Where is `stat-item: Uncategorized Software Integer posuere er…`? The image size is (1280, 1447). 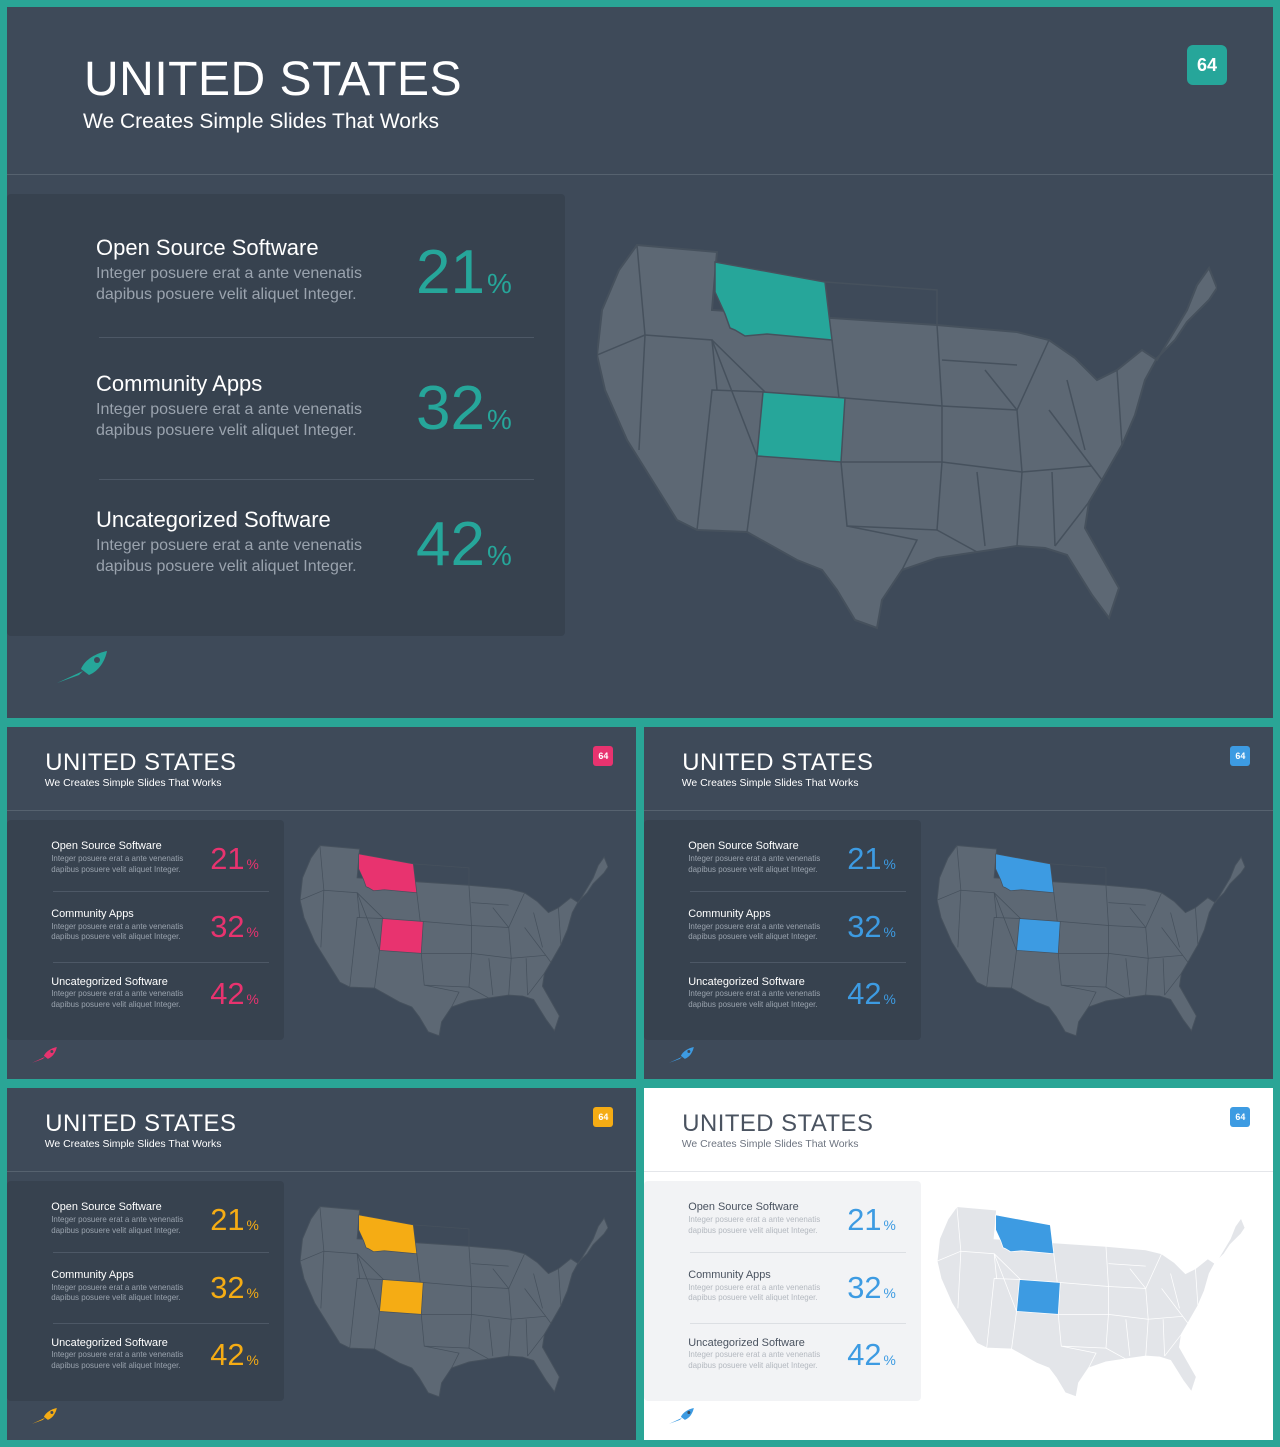 stat-item: Uncategorized Software Integer posuere er… is located at coordinates (797, 1359).